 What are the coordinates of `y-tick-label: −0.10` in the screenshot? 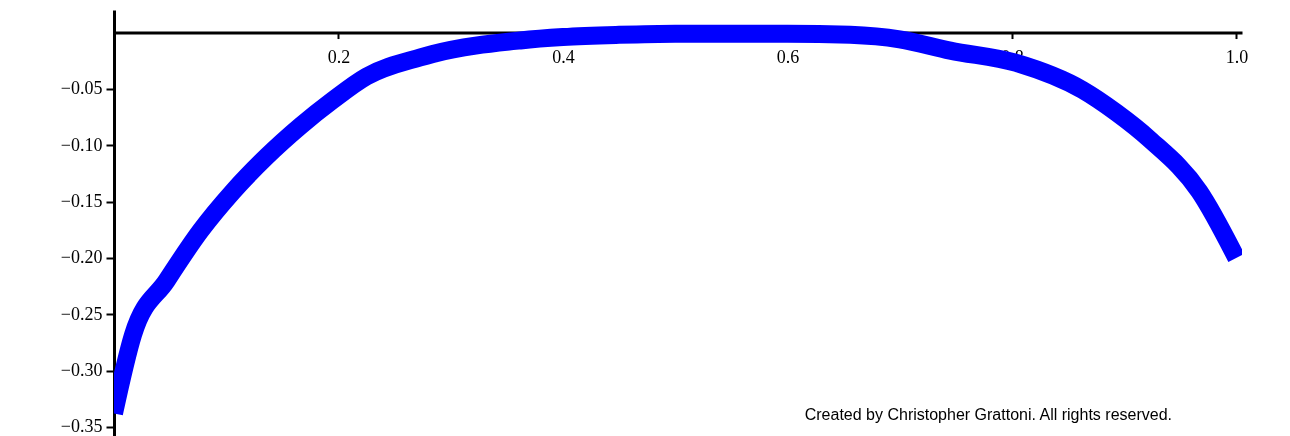 It's located at (81, 144).